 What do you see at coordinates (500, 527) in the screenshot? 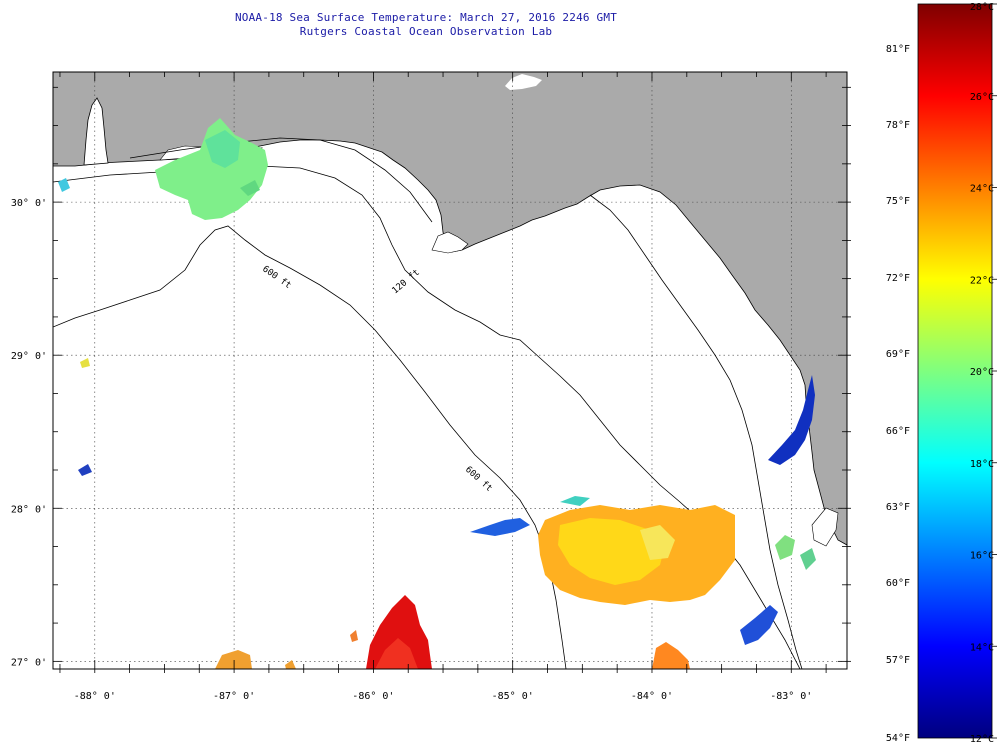
I see `sst-patch-edge-blue` at bounding box center [500, 527].